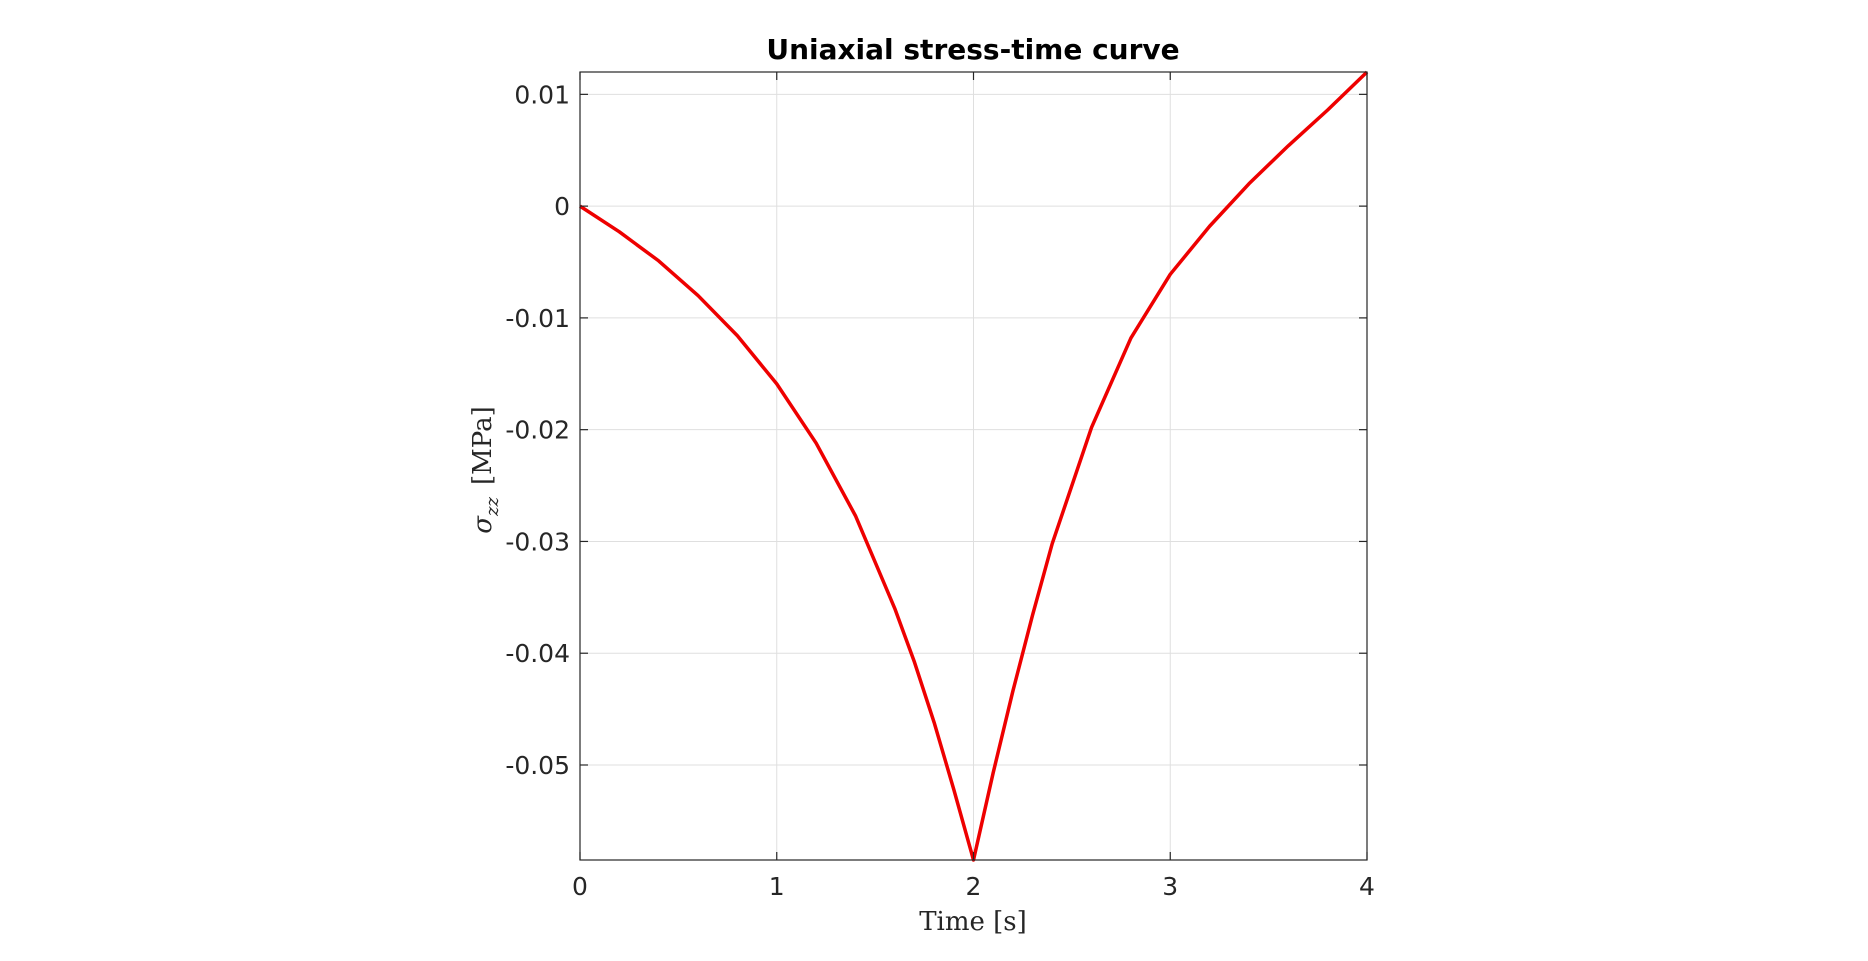  I want to click on y-axis-label-symbol: σ, so click(483, 524).